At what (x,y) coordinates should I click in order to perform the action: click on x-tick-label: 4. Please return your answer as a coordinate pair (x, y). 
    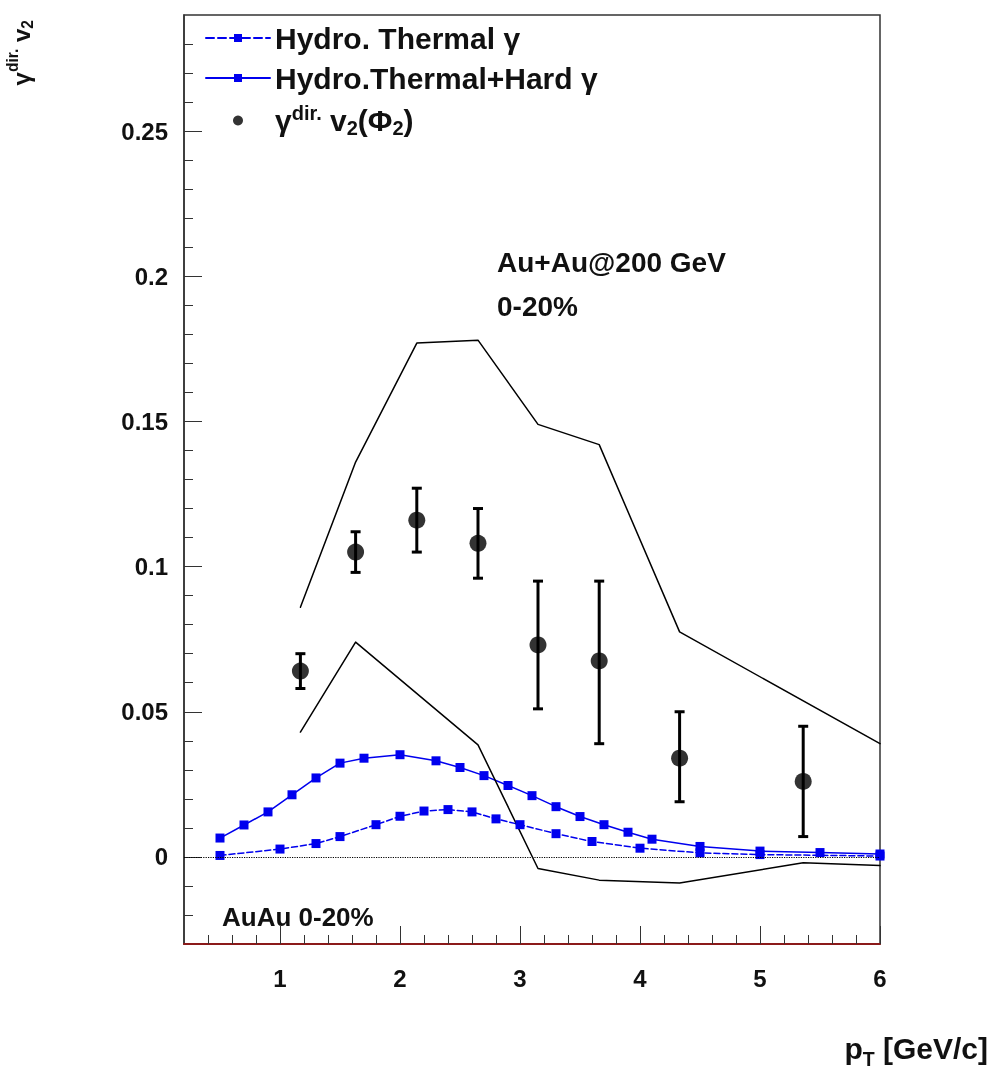
    Looking at the image, I should click on (640, 978).